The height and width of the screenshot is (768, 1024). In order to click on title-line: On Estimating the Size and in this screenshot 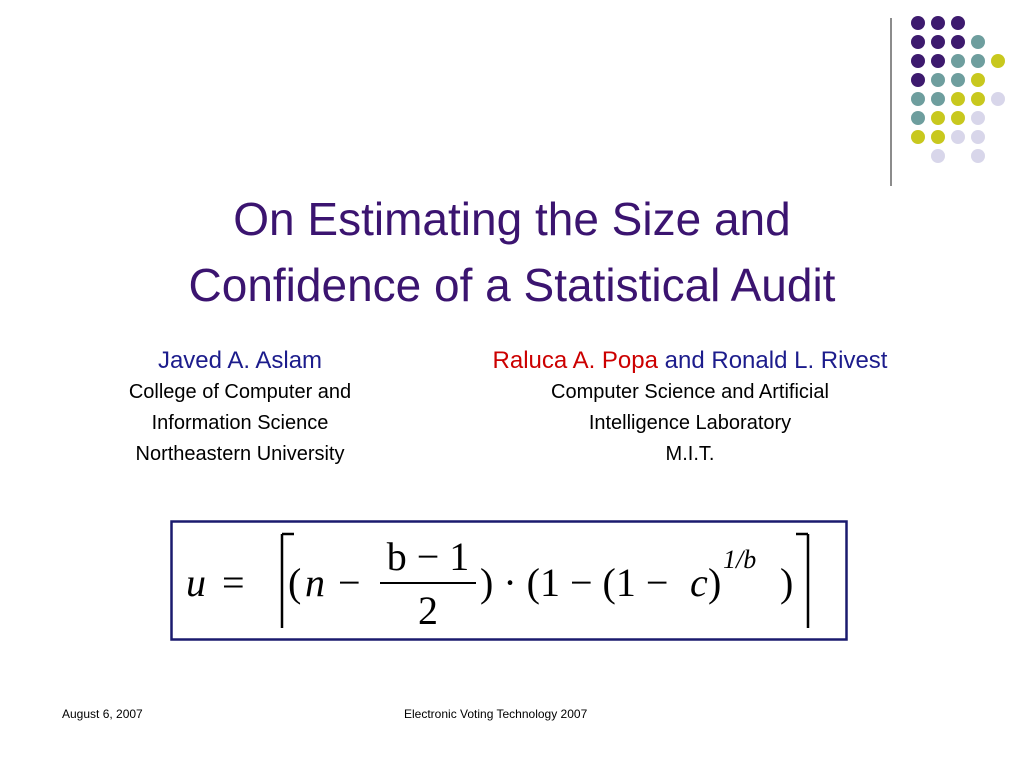, I will do `click(512, 219)`.